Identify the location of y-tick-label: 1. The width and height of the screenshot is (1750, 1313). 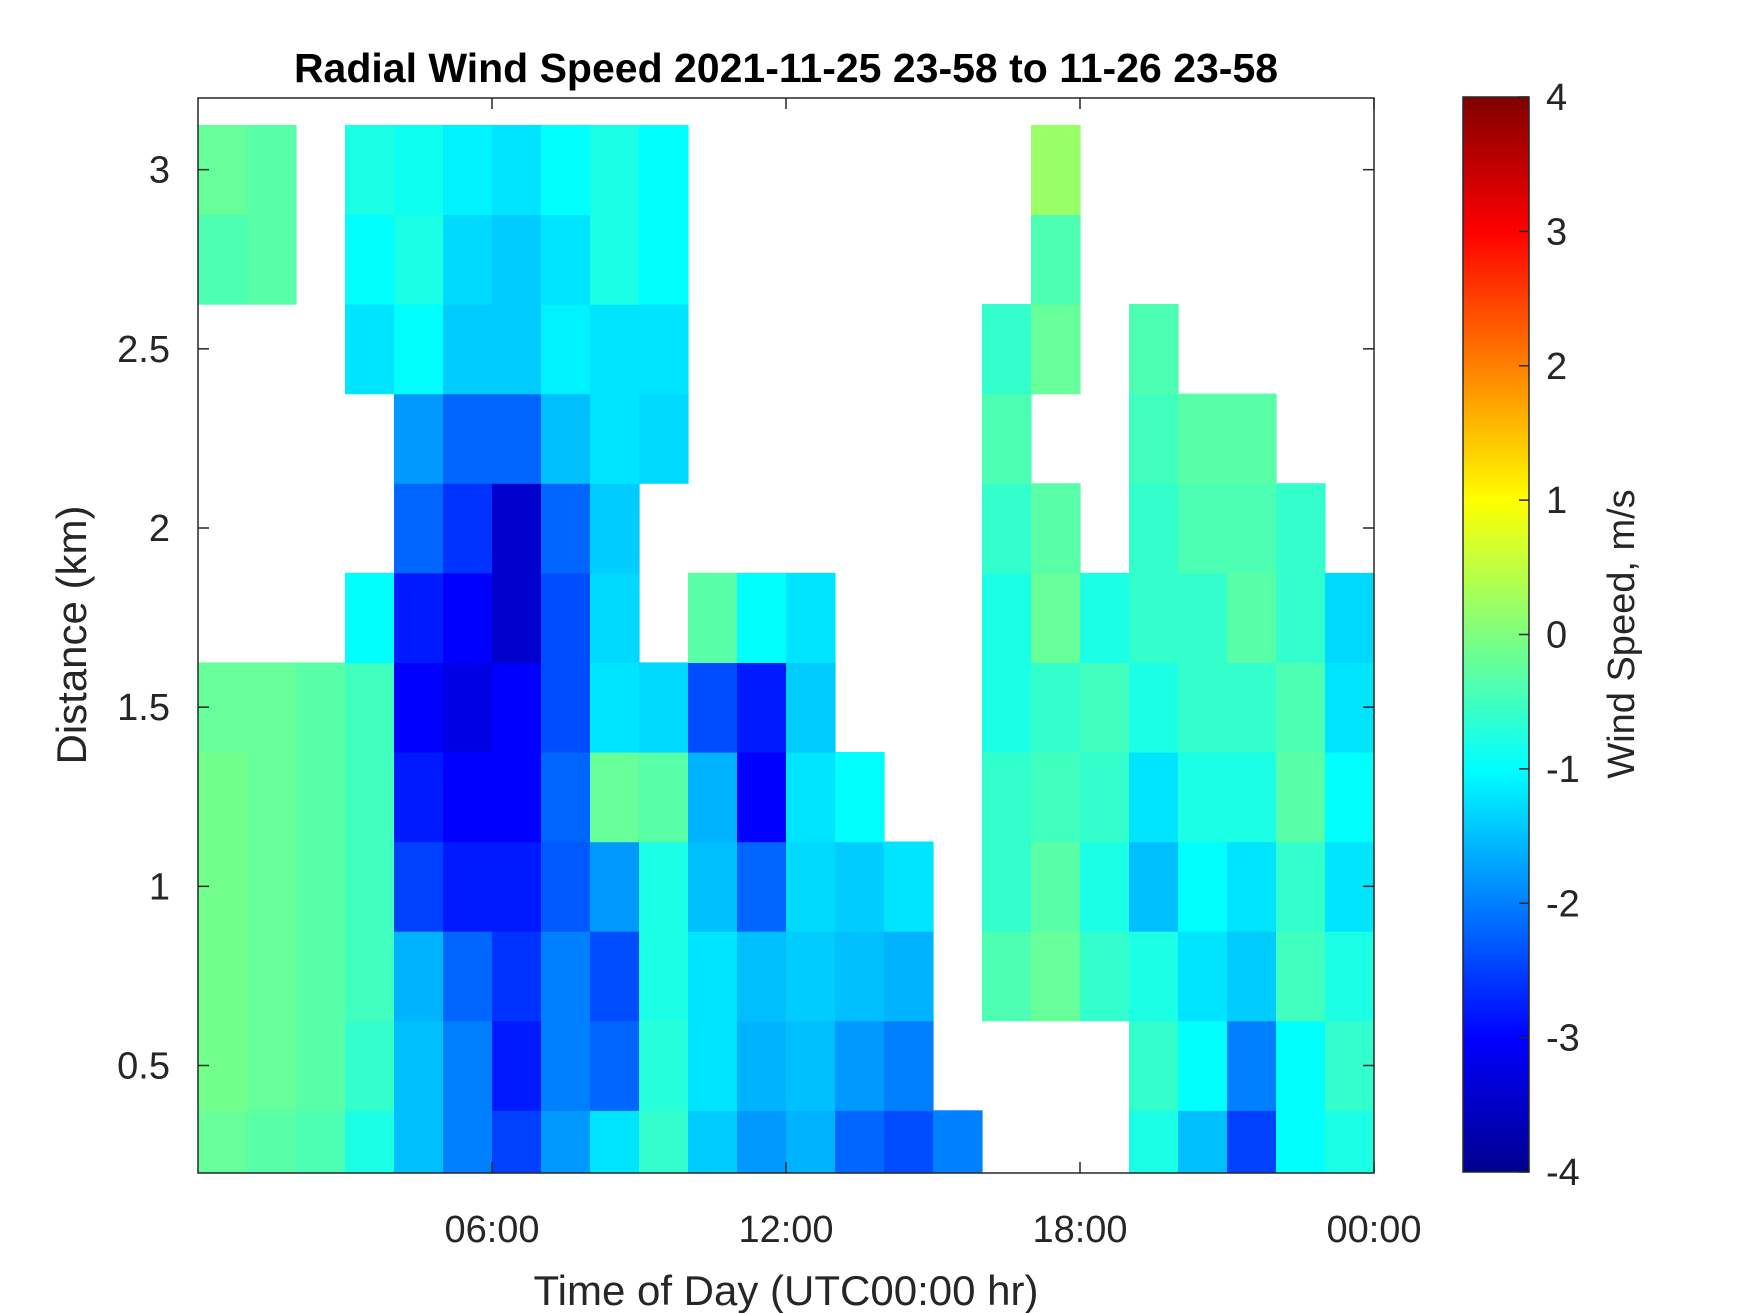
(159, 887).